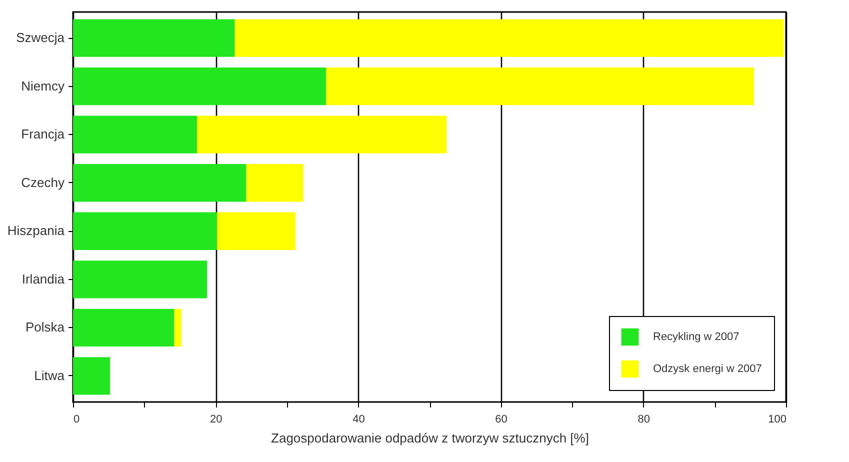 The height and width of the screenshot is (462, 849). Describe the element at coordinates (77, 420) in the screenshot. I see `x-tick-label: 0` at that location.